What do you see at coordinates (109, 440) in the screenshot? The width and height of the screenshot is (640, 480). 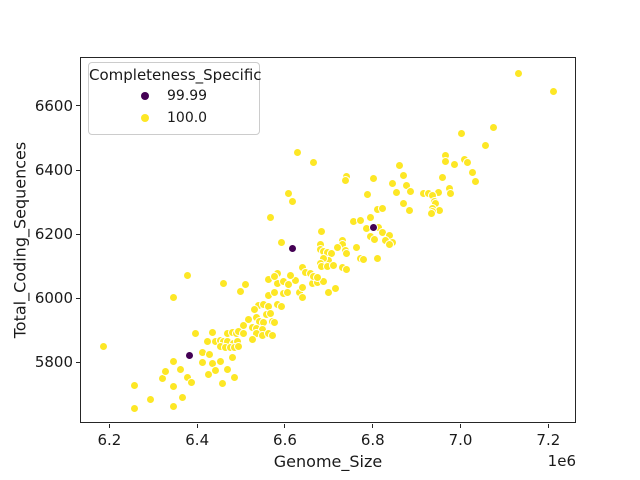 I see `x-tick-label: 6.2` at bounding box center [109, 440].